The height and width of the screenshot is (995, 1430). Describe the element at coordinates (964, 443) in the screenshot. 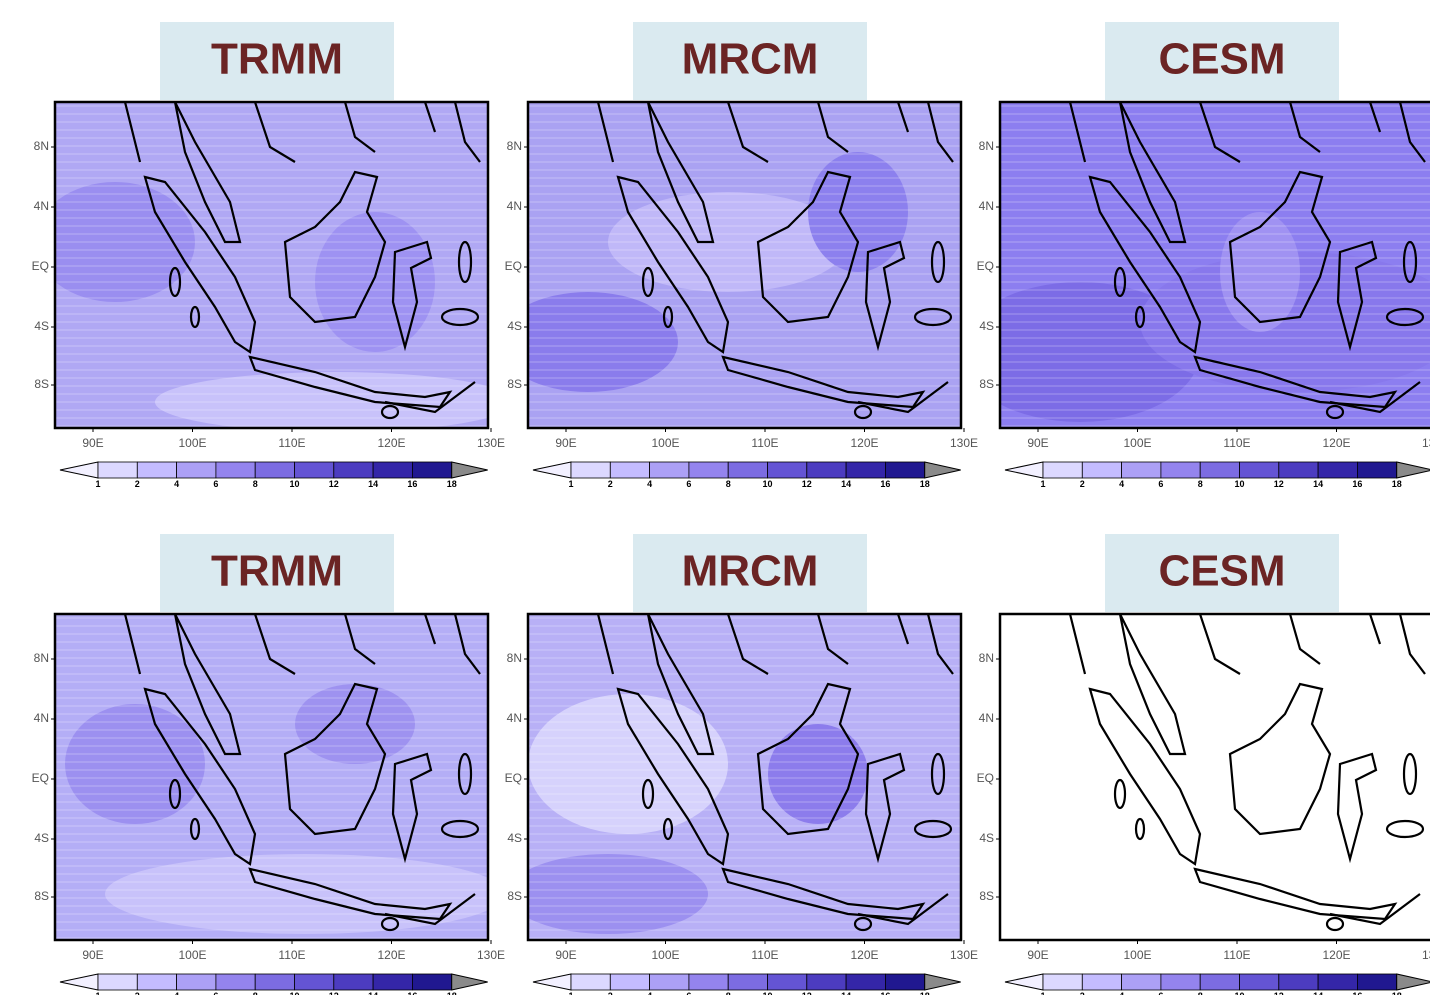

I see `lon-label: 130E` at that location.